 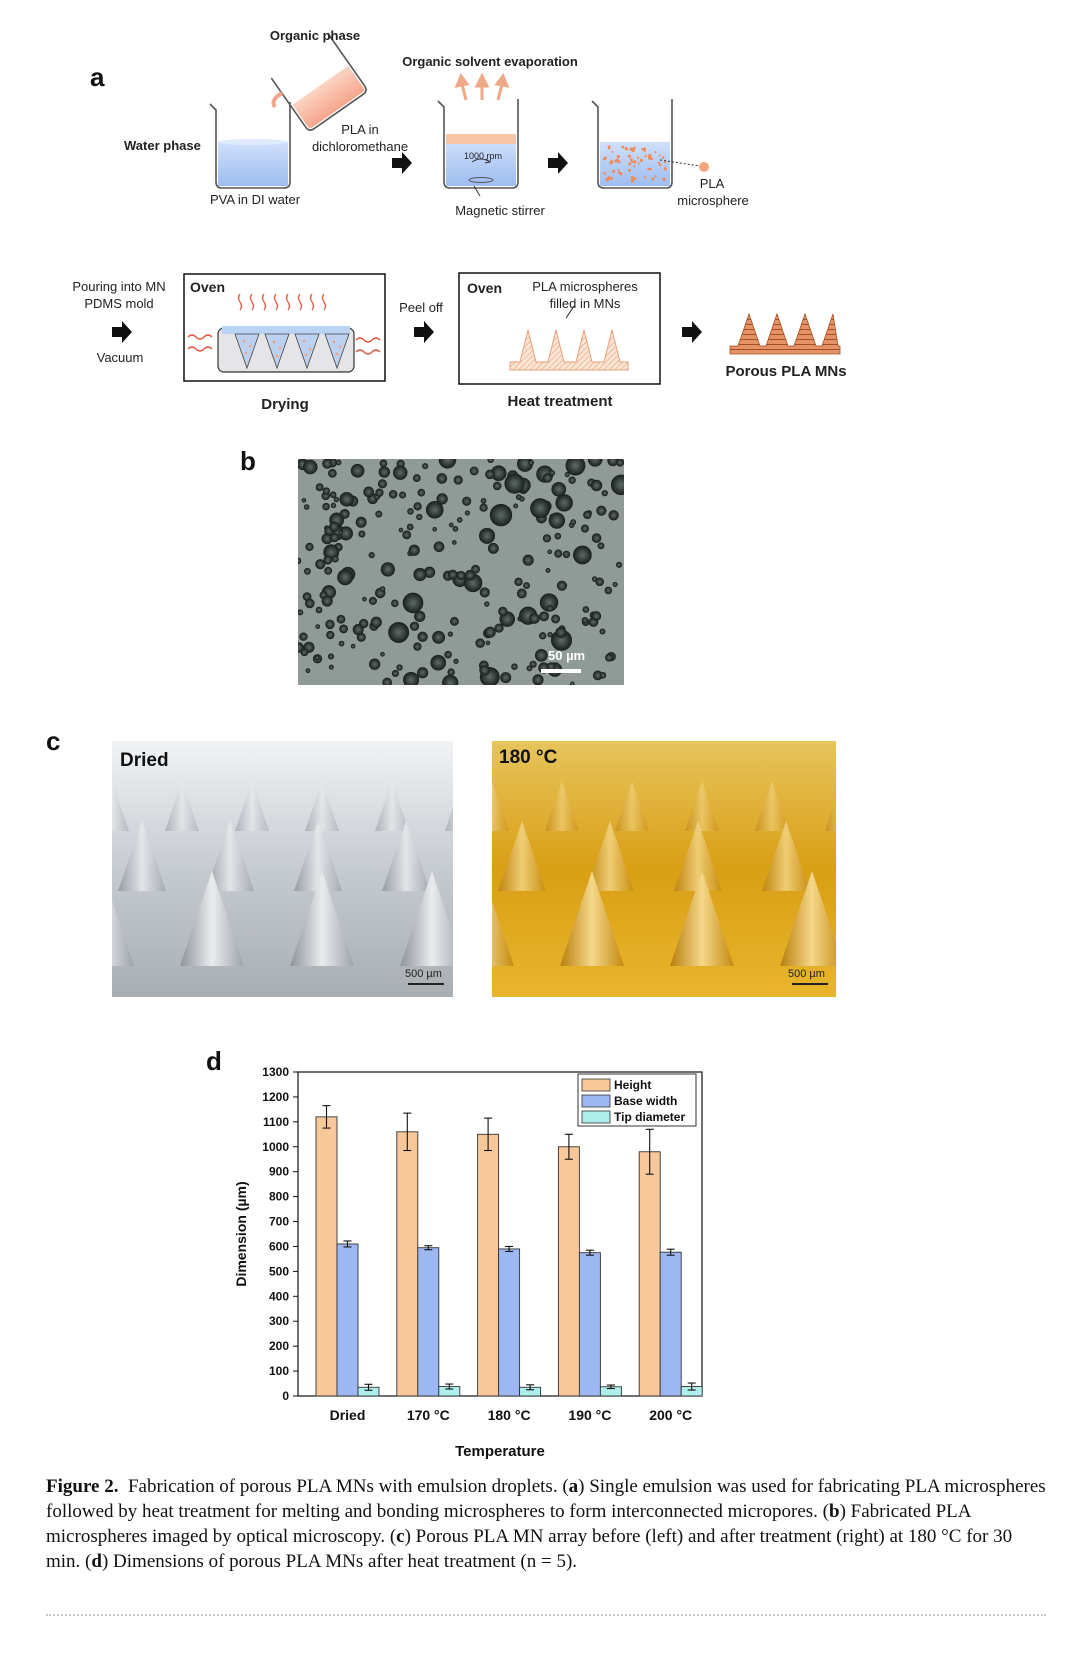 What do you see at coordinates (250, 145) in the screenshot?
I see `water-beaker` at bounding box center [250, 145].